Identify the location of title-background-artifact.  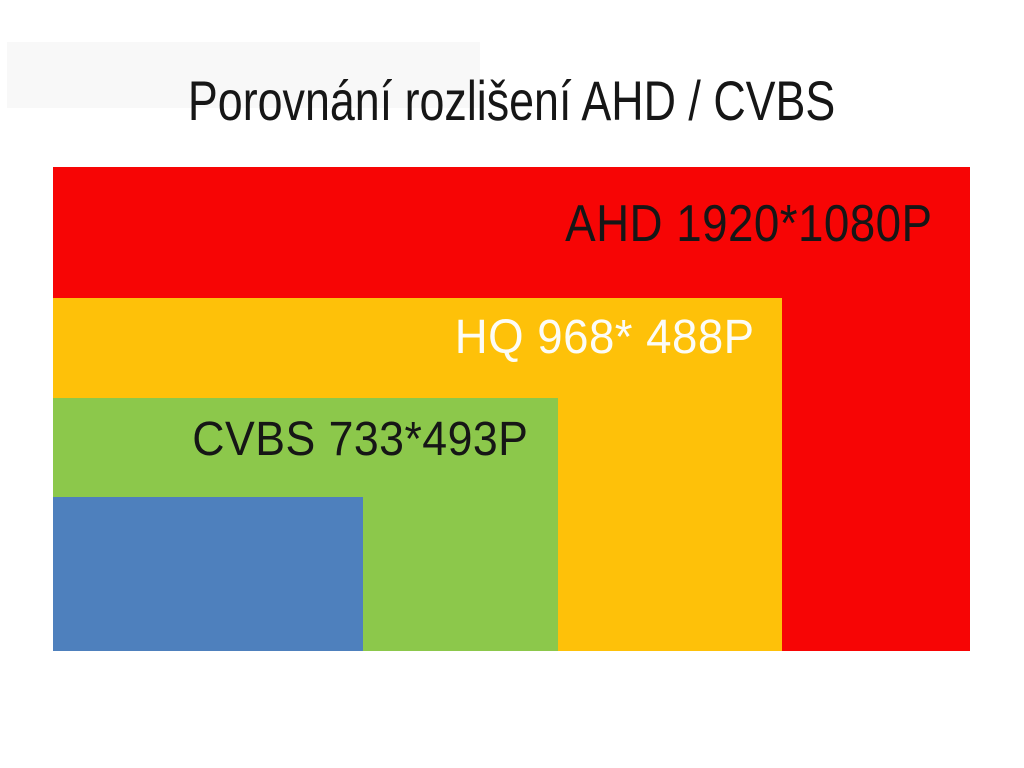
(243, 75).